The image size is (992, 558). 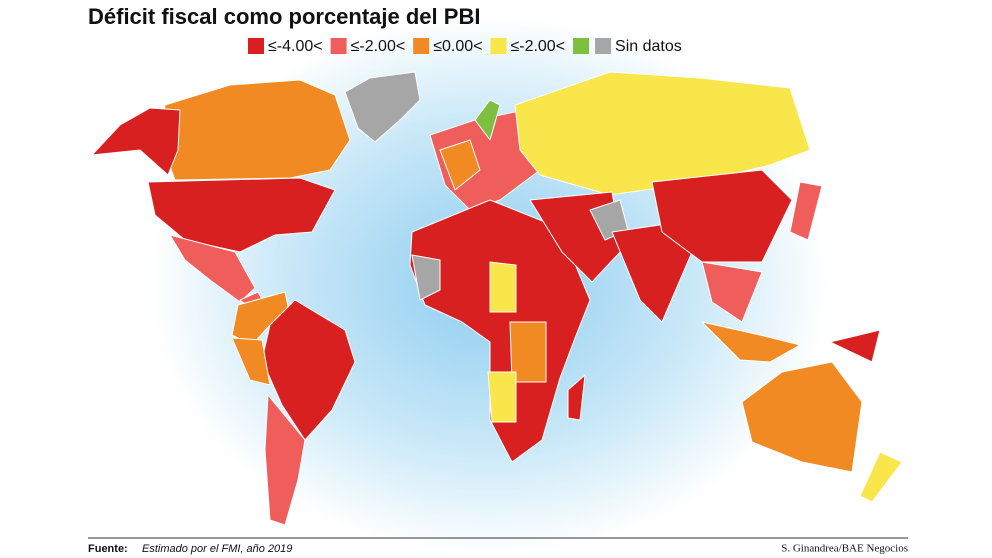 I want to click on southeast-asia, so click(x=732, y=292).